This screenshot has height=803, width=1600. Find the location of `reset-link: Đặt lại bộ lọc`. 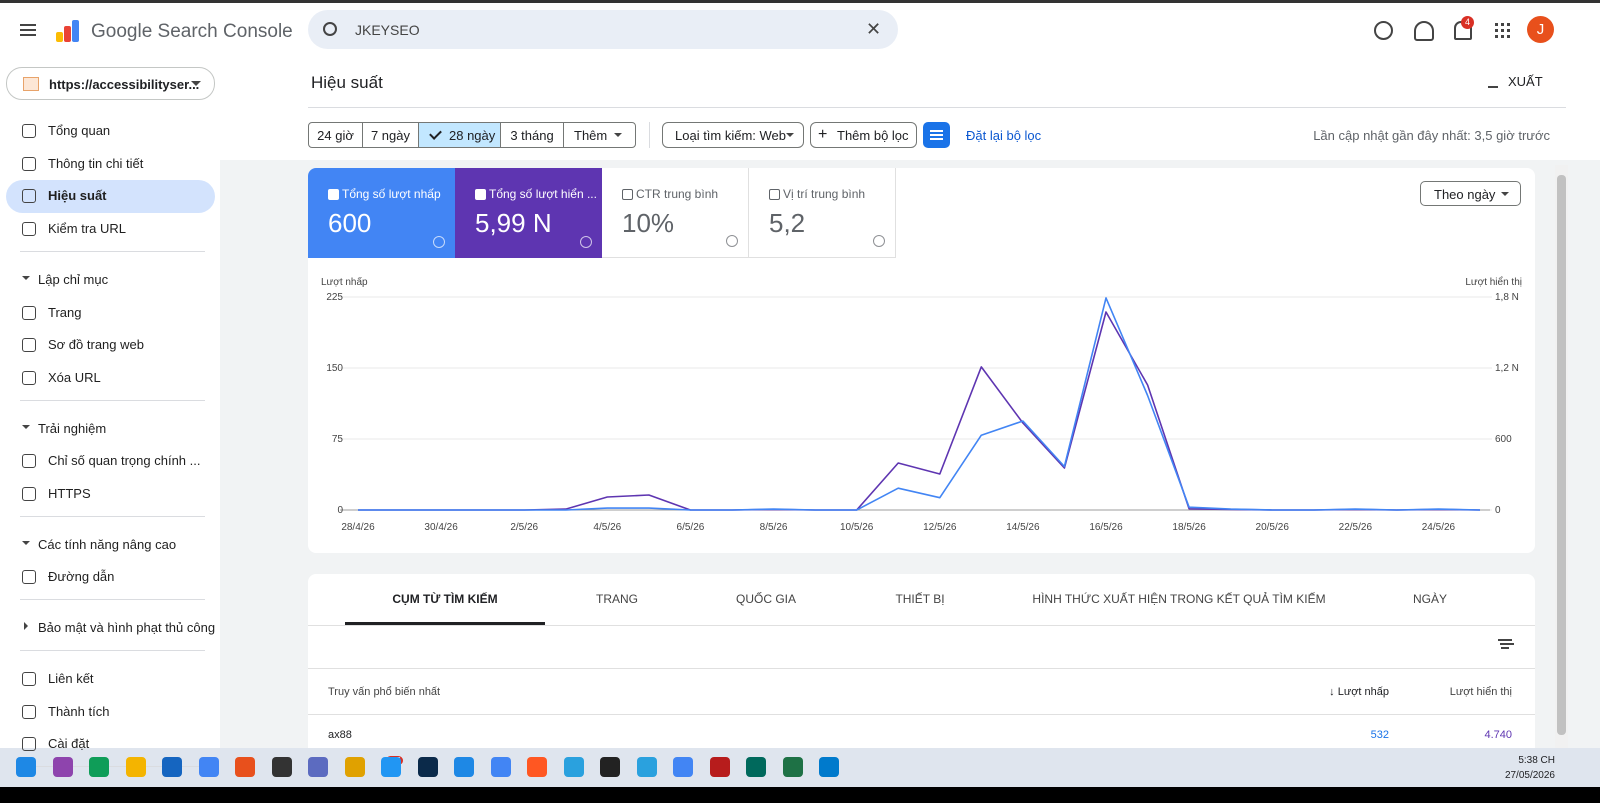

reset-link: Đặt lại bộ lọc is located at coordinates (1004, 135).